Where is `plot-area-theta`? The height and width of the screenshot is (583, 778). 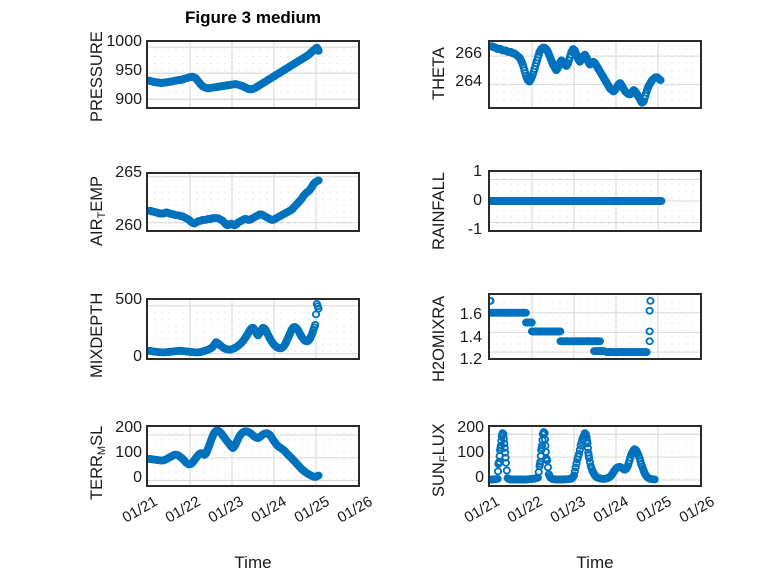 plot-area-theta is located at coordinates (595, 74).